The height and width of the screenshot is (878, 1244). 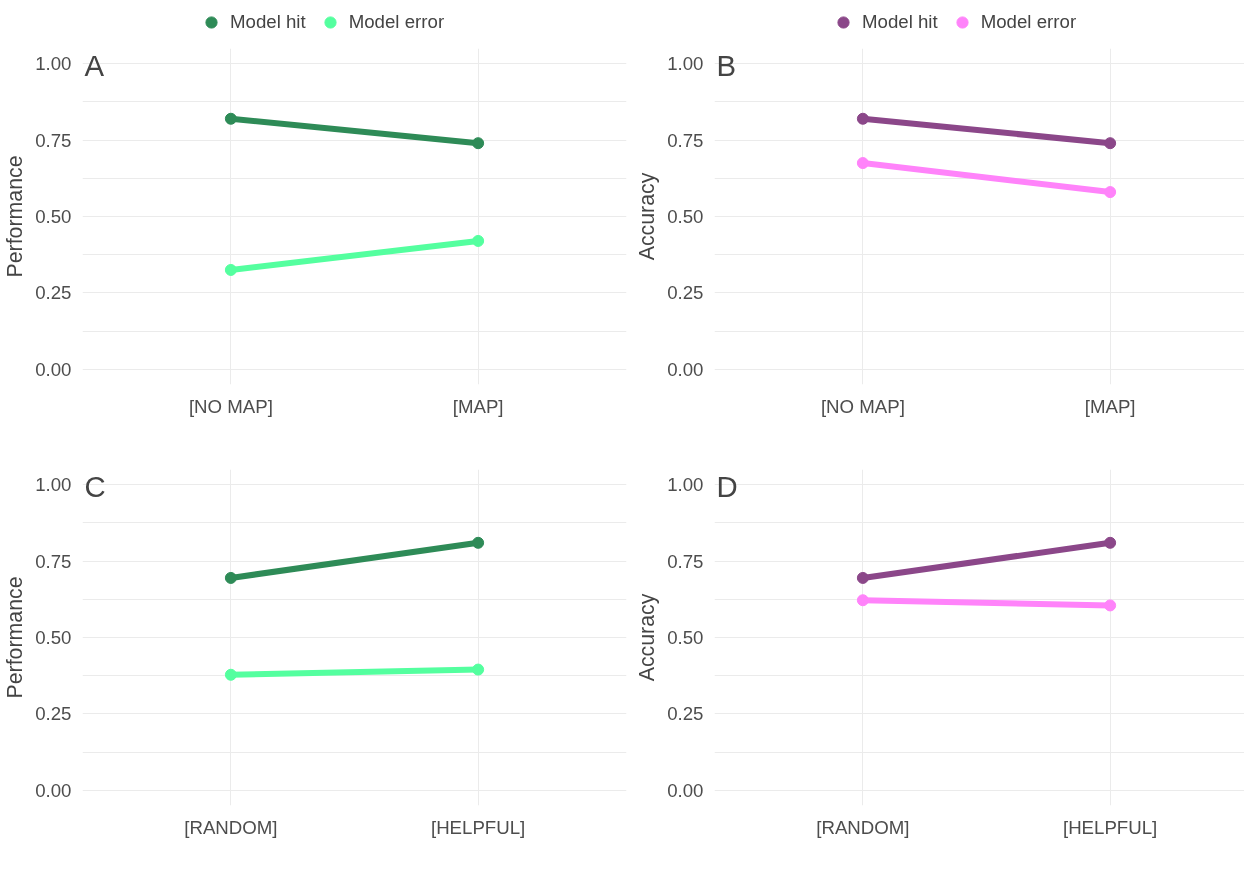 I want to click on annotation: C, so click(x=95, y=486).